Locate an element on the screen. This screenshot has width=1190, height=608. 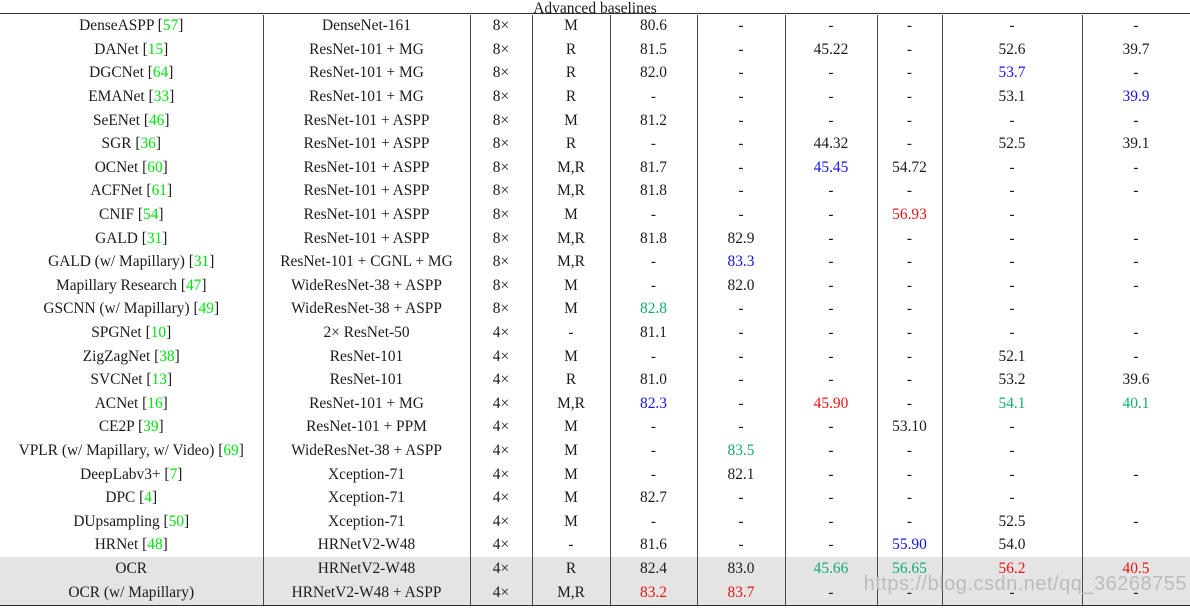
value-cell: 45.90 is located at coordinates (830, 404).